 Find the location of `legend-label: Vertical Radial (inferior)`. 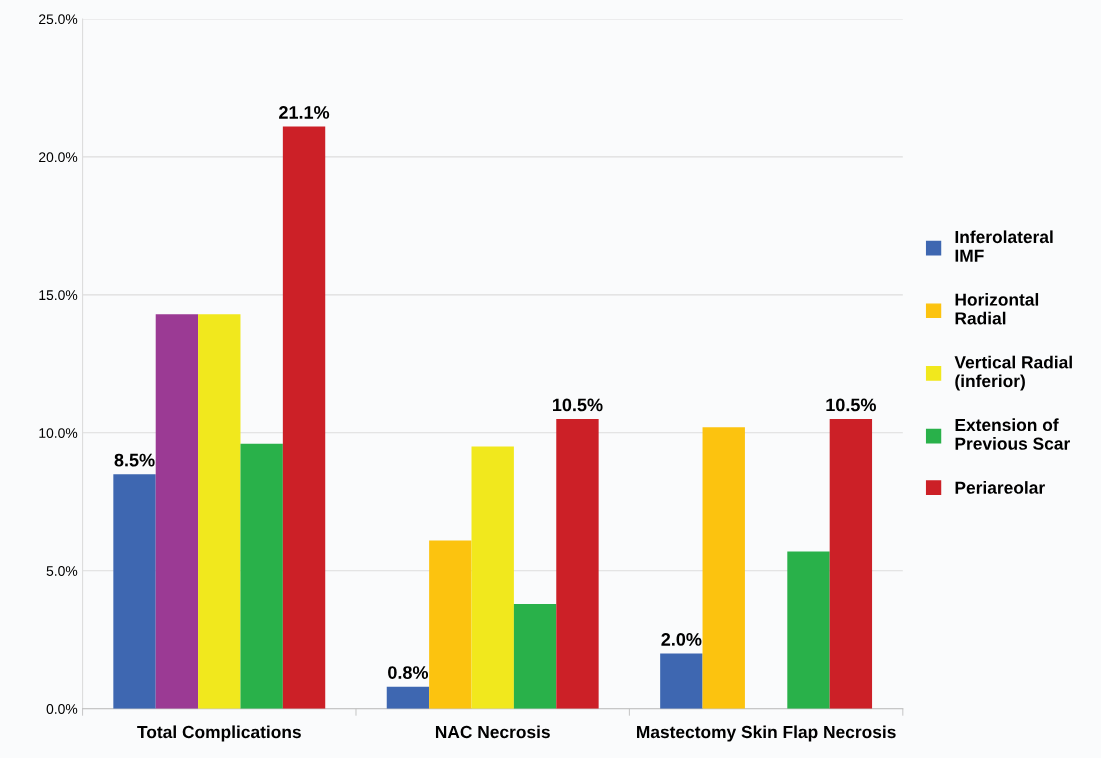

legend-label: Vertical Radial (inferior) is located at coordinates (1013, 373).